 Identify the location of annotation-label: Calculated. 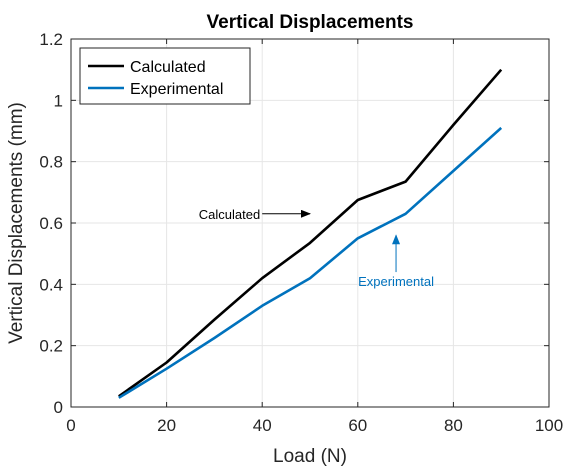
(229, 214).